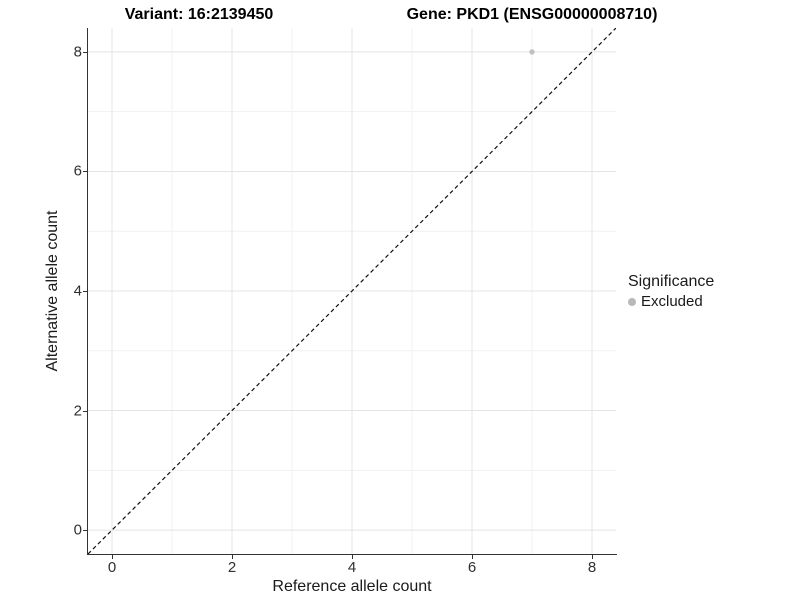 Image resolution: width=800 pixels, height=600 pixels. Describe the element at coordinates (352, 554) in the screenshot. I see `x-axis-line` at that location.